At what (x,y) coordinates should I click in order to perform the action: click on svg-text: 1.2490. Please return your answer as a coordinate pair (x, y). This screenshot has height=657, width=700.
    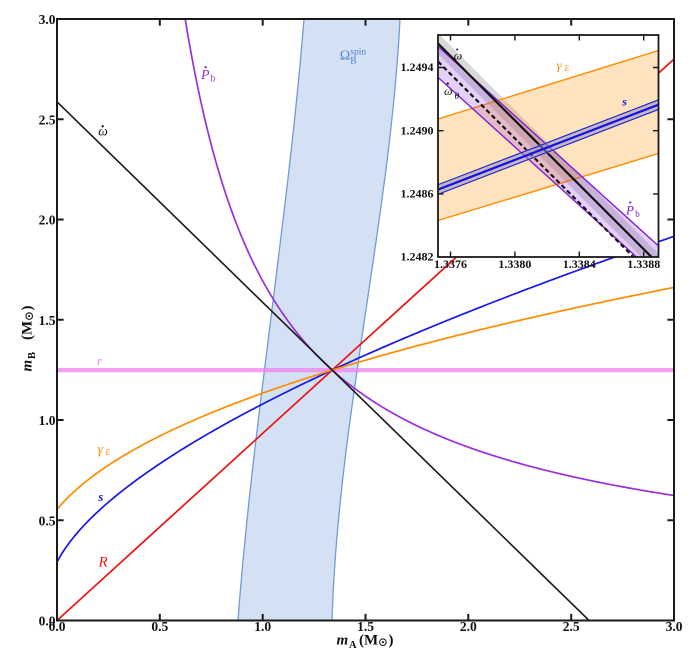
    Looking at the image, I should click on (417, 130).